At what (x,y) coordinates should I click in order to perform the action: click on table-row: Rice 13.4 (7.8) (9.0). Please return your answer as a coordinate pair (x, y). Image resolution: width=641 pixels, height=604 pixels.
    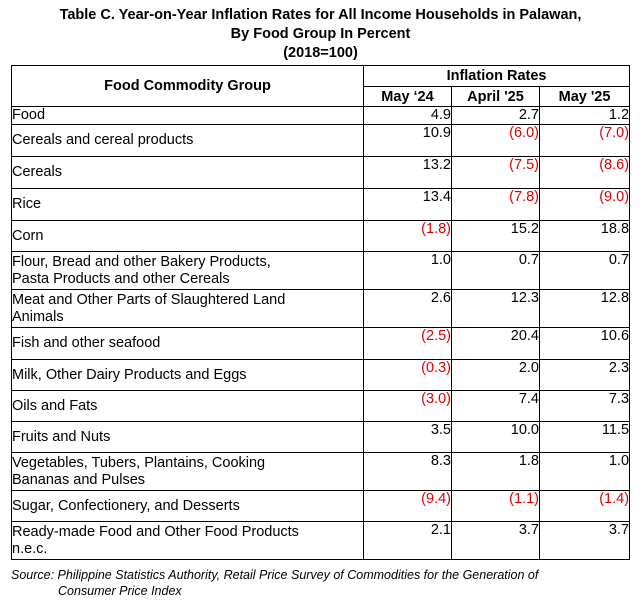
    Looking at the image, I should click on (321, 204).